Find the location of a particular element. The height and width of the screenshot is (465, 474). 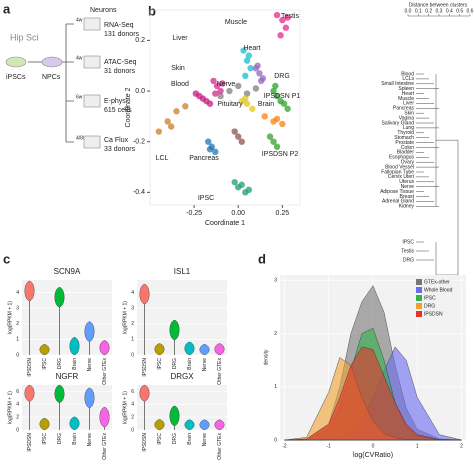

y-axis-label: log(RPKM + 1) is located at coordinates (125, 407).